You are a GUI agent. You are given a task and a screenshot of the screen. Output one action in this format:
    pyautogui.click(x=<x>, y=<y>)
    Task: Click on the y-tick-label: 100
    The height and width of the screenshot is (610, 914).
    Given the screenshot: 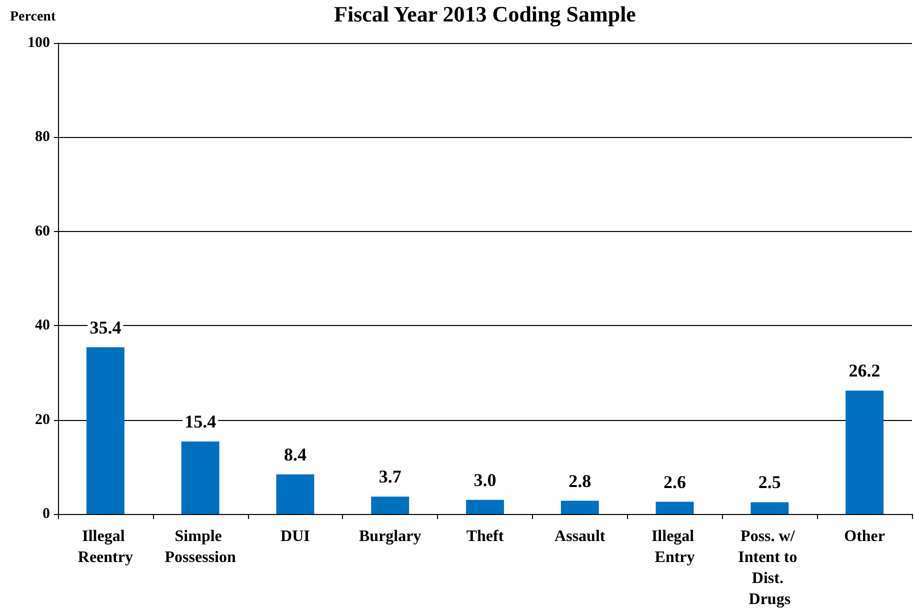 What is the action you would take?
    pyautogui.click(x=39, y=43)
    